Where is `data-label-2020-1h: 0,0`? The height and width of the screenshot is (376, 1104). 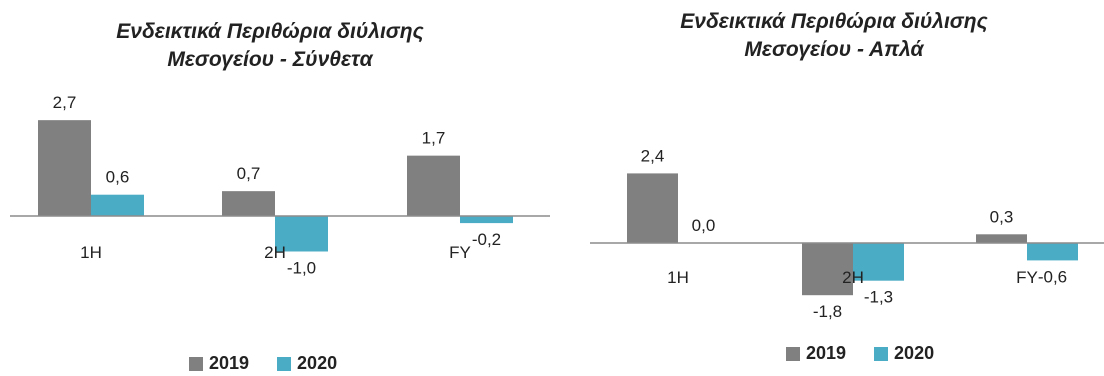 data-label-2020-1h: 0,0 is located at coordinates (704, 225).